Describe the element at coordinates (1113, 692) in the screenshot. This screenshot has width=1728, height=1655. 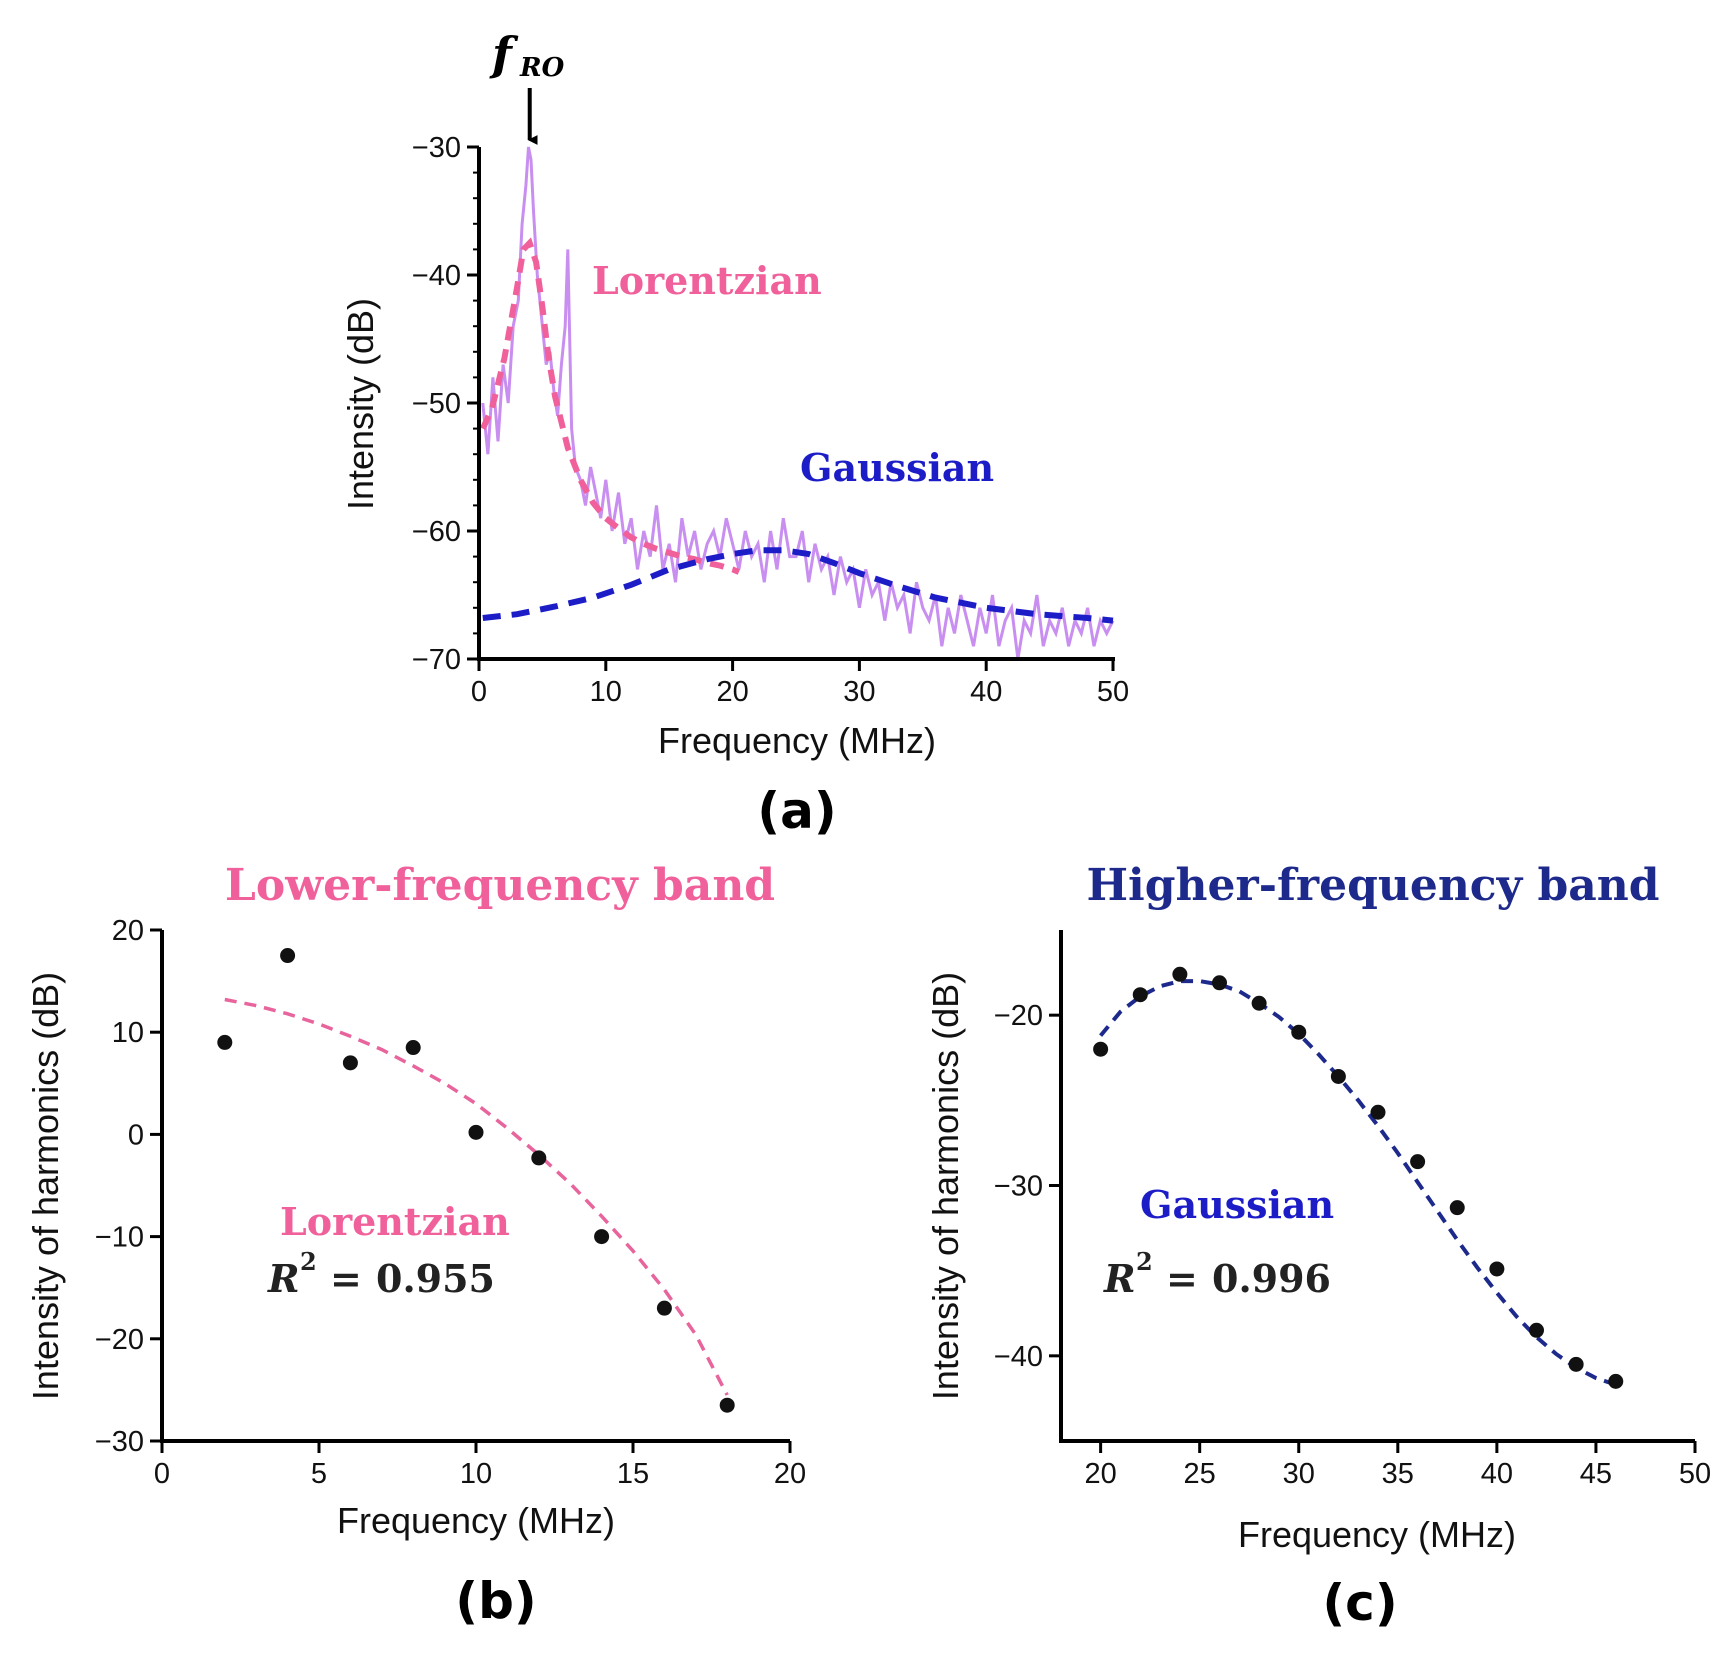
I see `panel-a-x-tick-label: 50` at that location.